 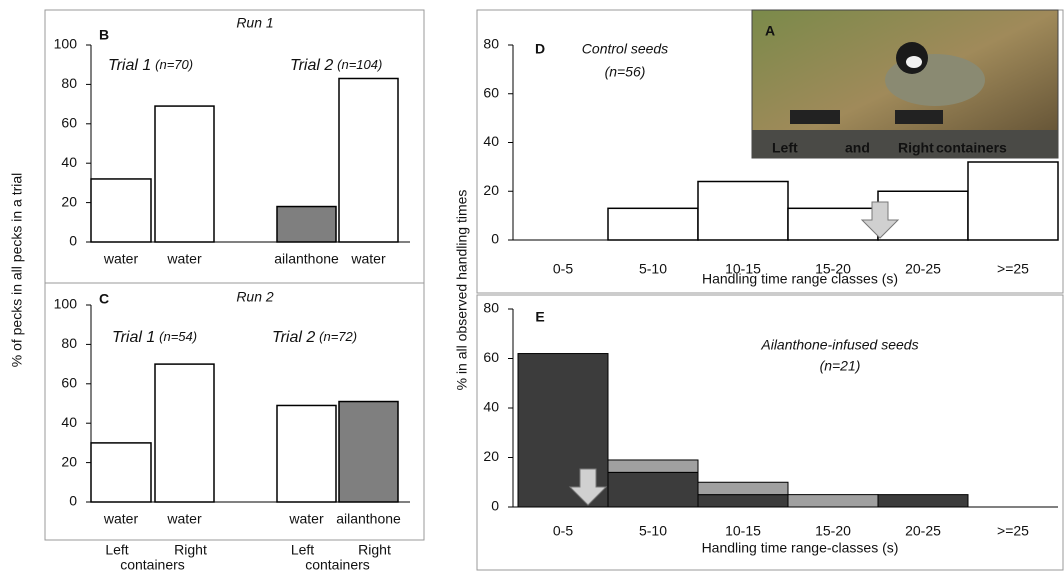 I want to click on y-tick-label: 100, so click(x=66, y=304).